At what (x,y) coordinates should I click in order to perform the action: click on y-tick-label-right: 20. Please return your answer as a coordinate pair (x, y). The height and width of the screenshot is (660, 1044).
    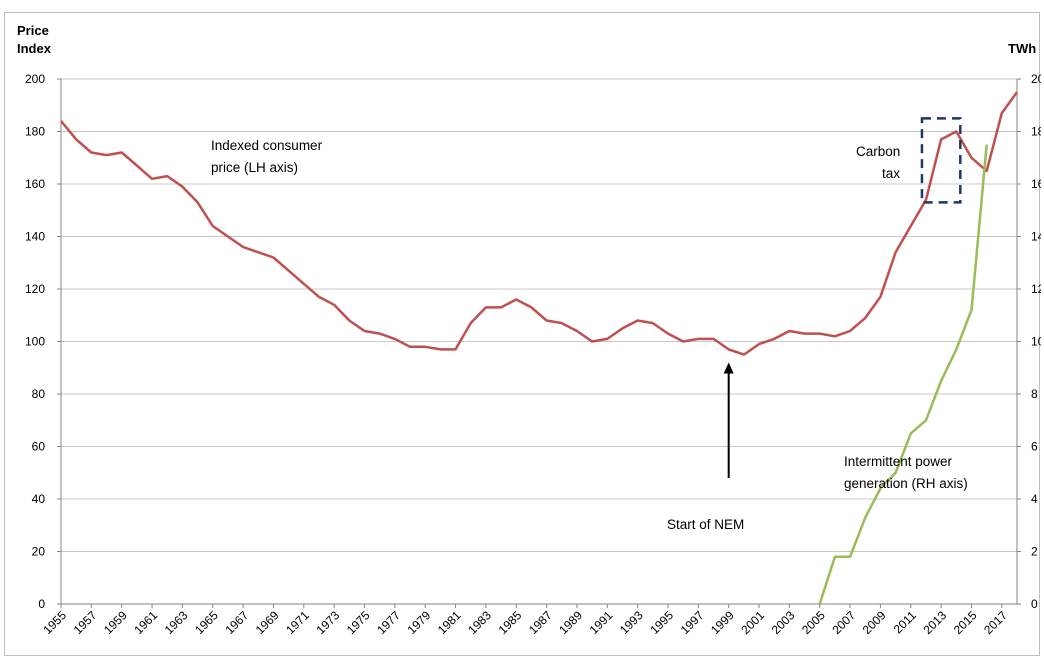
    Looking at the image, I should click on (1036, 79).